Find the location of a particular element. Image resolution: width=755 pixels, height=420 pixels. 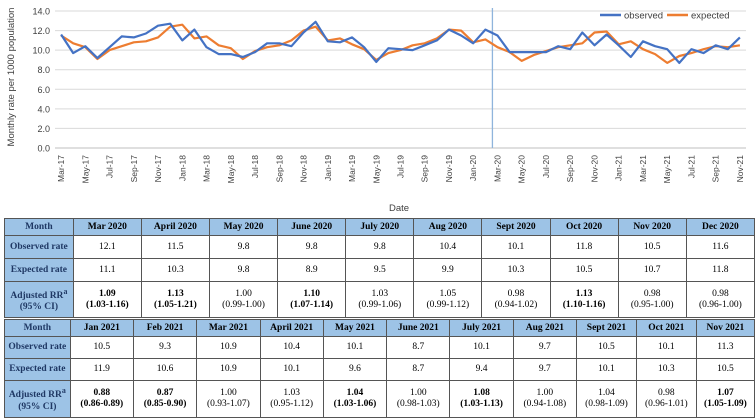

x-tick-label: Jul-21 is located at coordinates (691, 166).